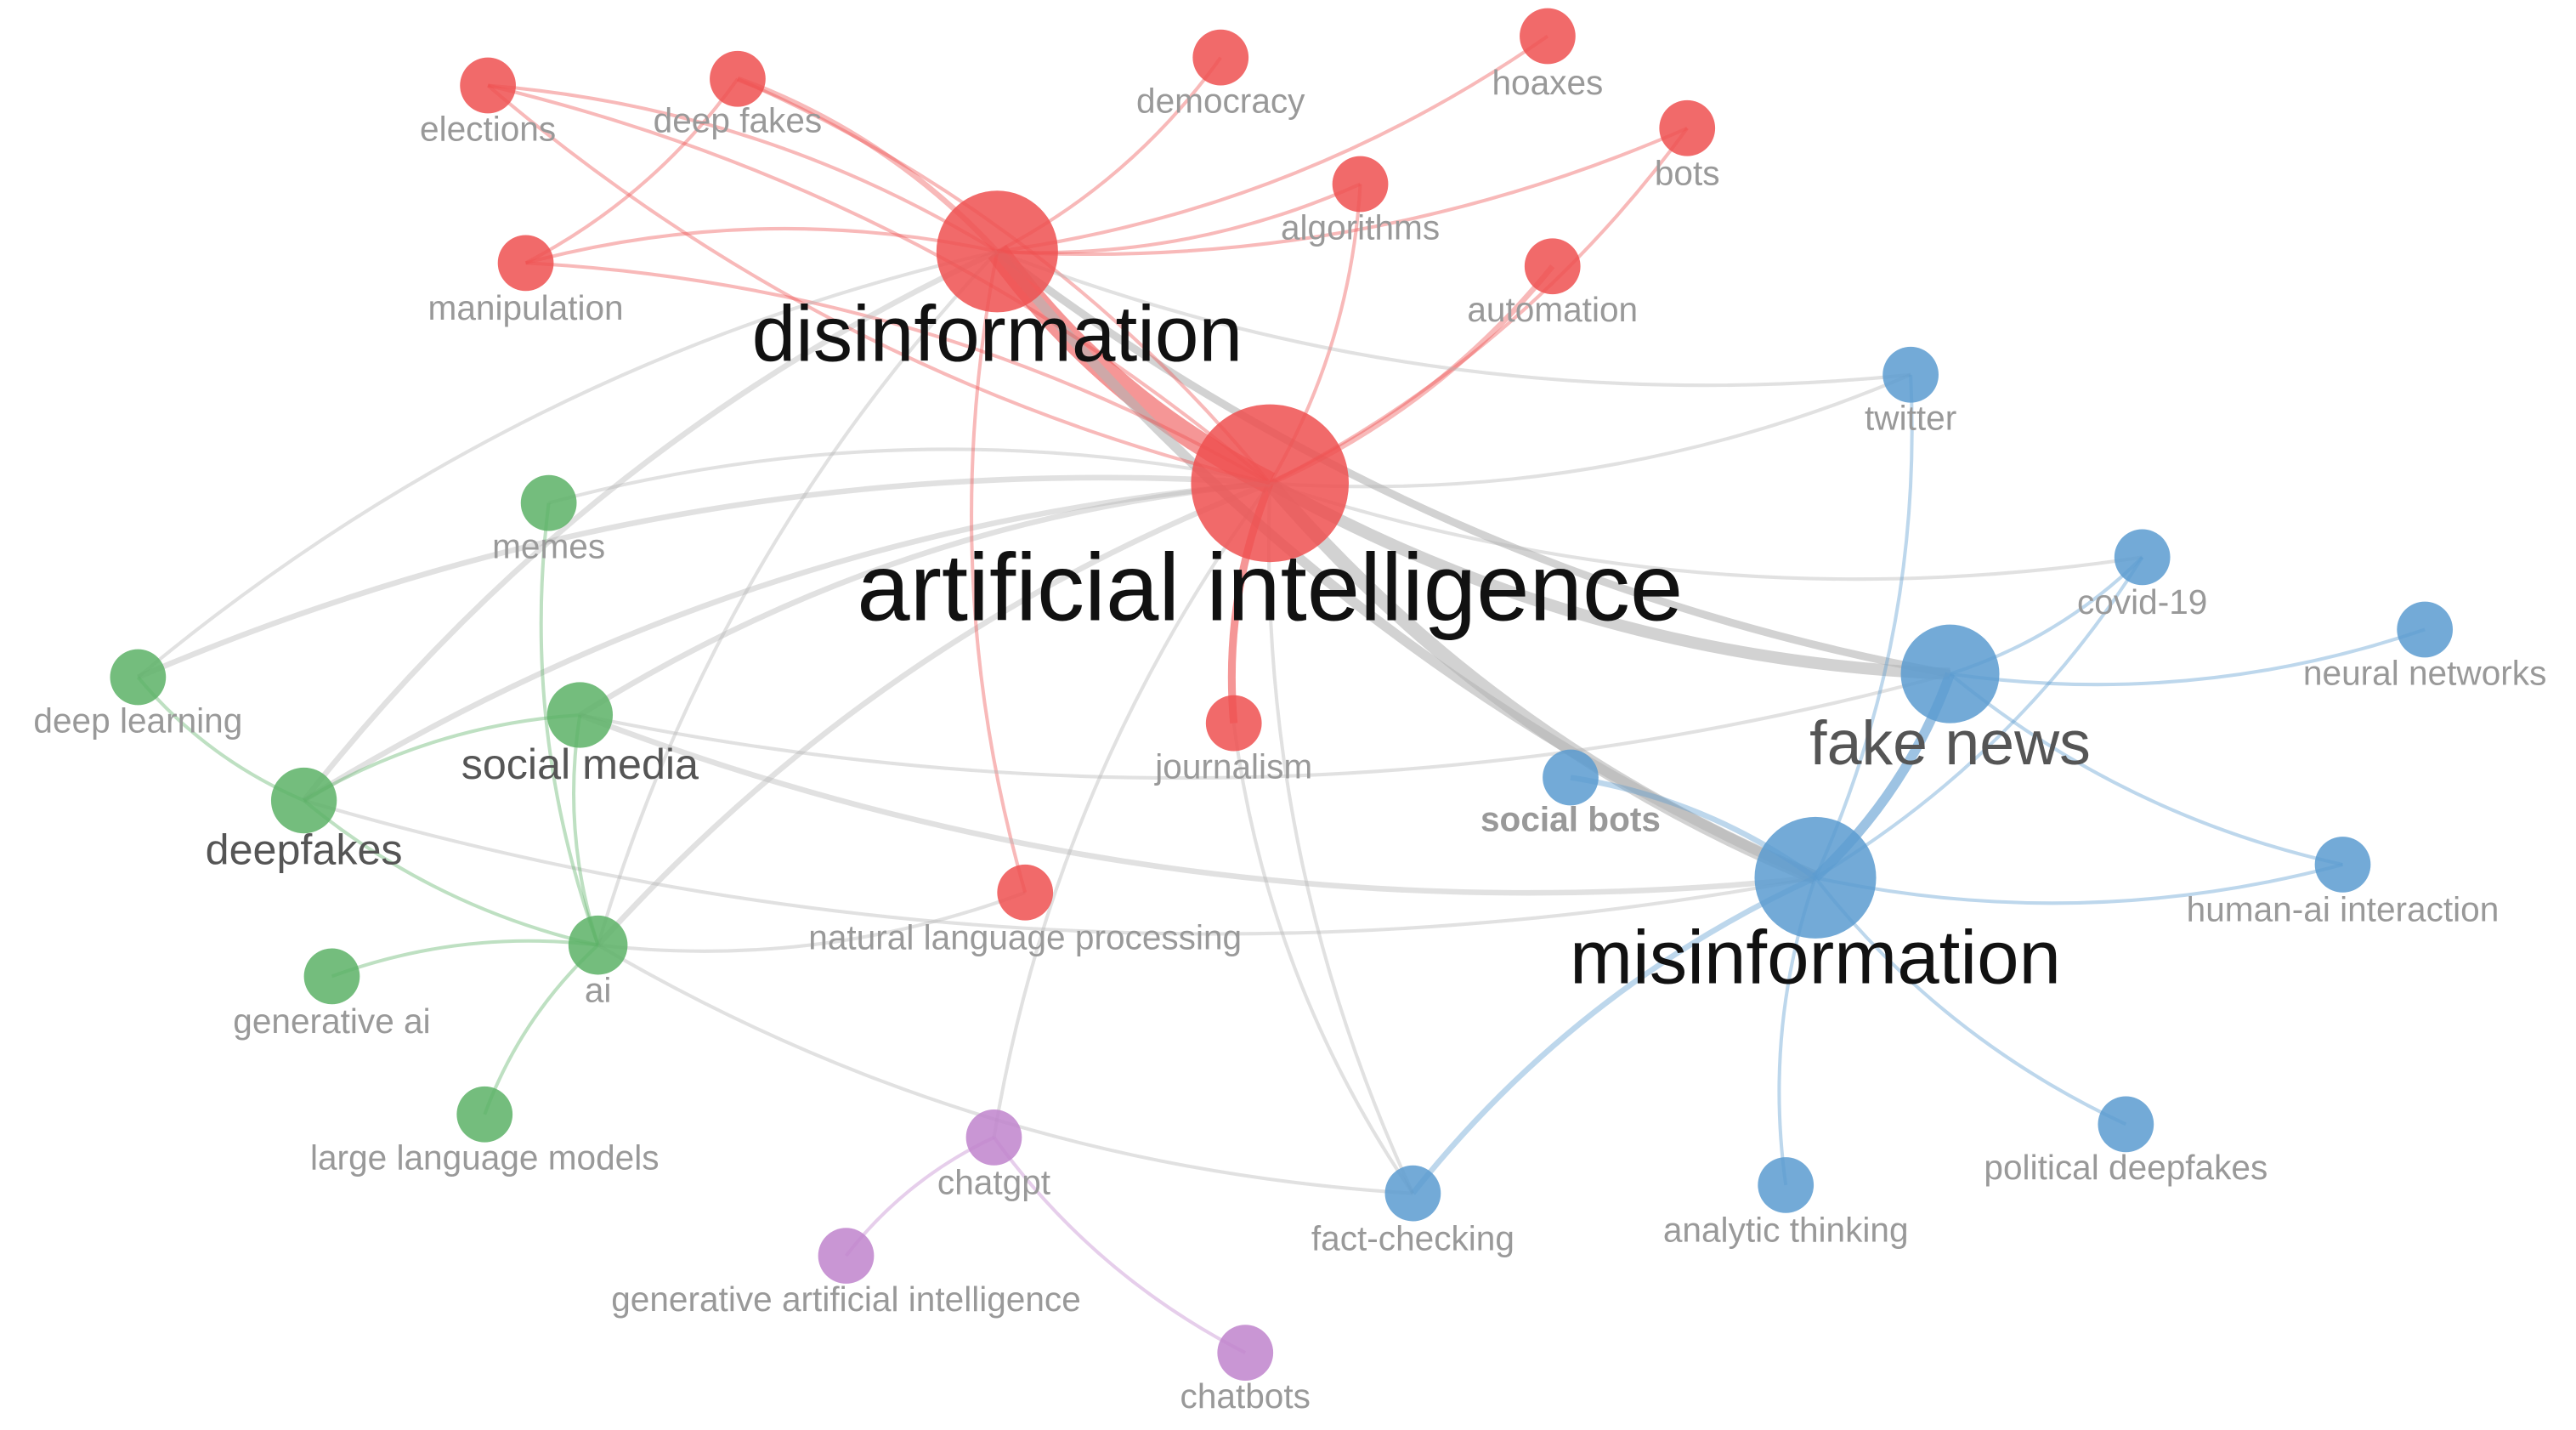  I want to click on node-nlp, so click(1025, 892).